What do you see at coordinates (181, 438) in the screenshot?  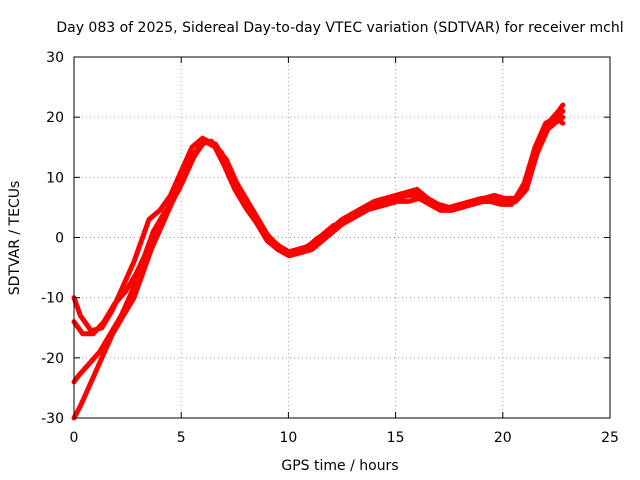 I see `x-tick-label: 5` at bounding box center [181, 438].